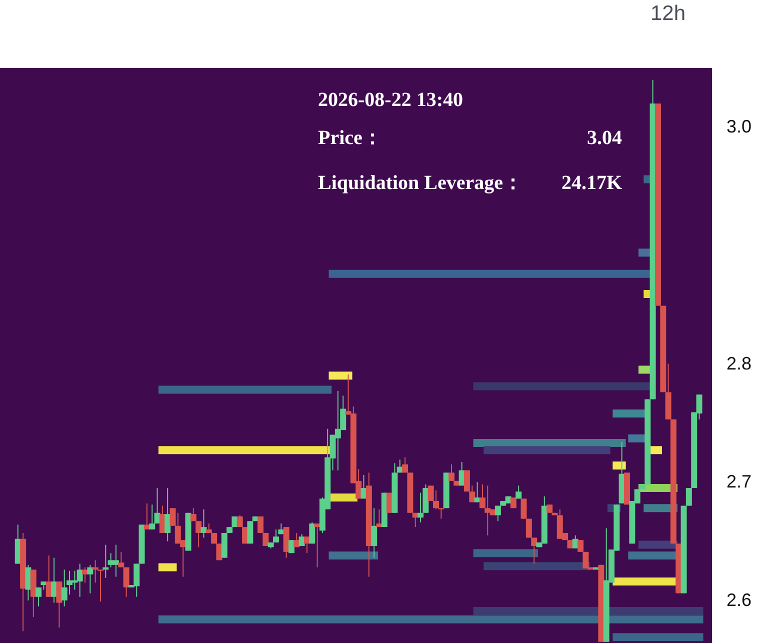 The height and width of the screenshot is (643, 767). I want to click on annotation: 3.04, so click(604, 138).